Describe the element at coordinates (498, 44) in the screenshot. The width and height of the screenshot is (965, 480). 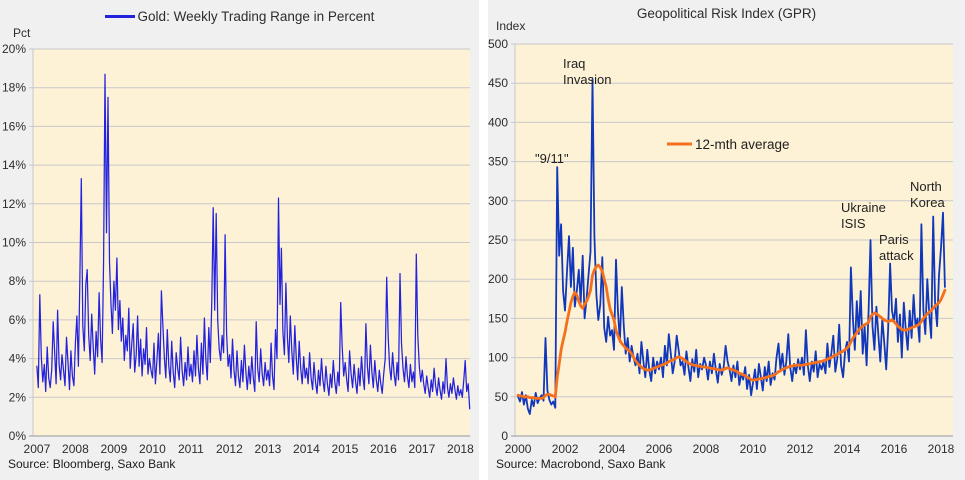
I see `y-tick-label: 500` at that location.